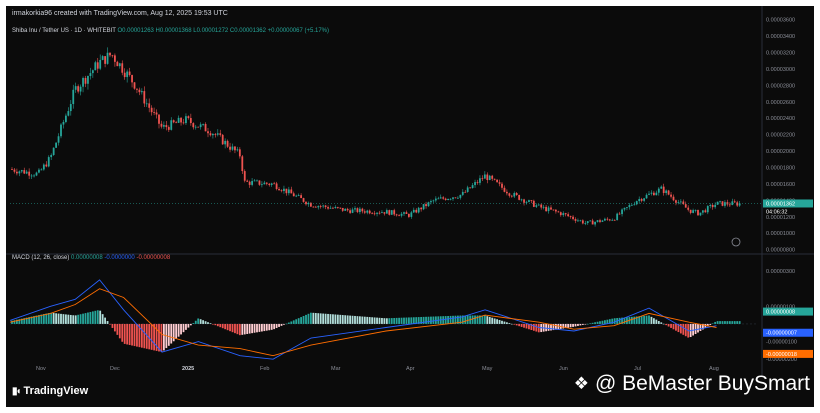 The width and height of the screenshot is (820, 413). What do you see at coordinates (780, 136) in the screenshot?
I see `price-tick-label: 0.00002200` at bounding box center [780, 136].